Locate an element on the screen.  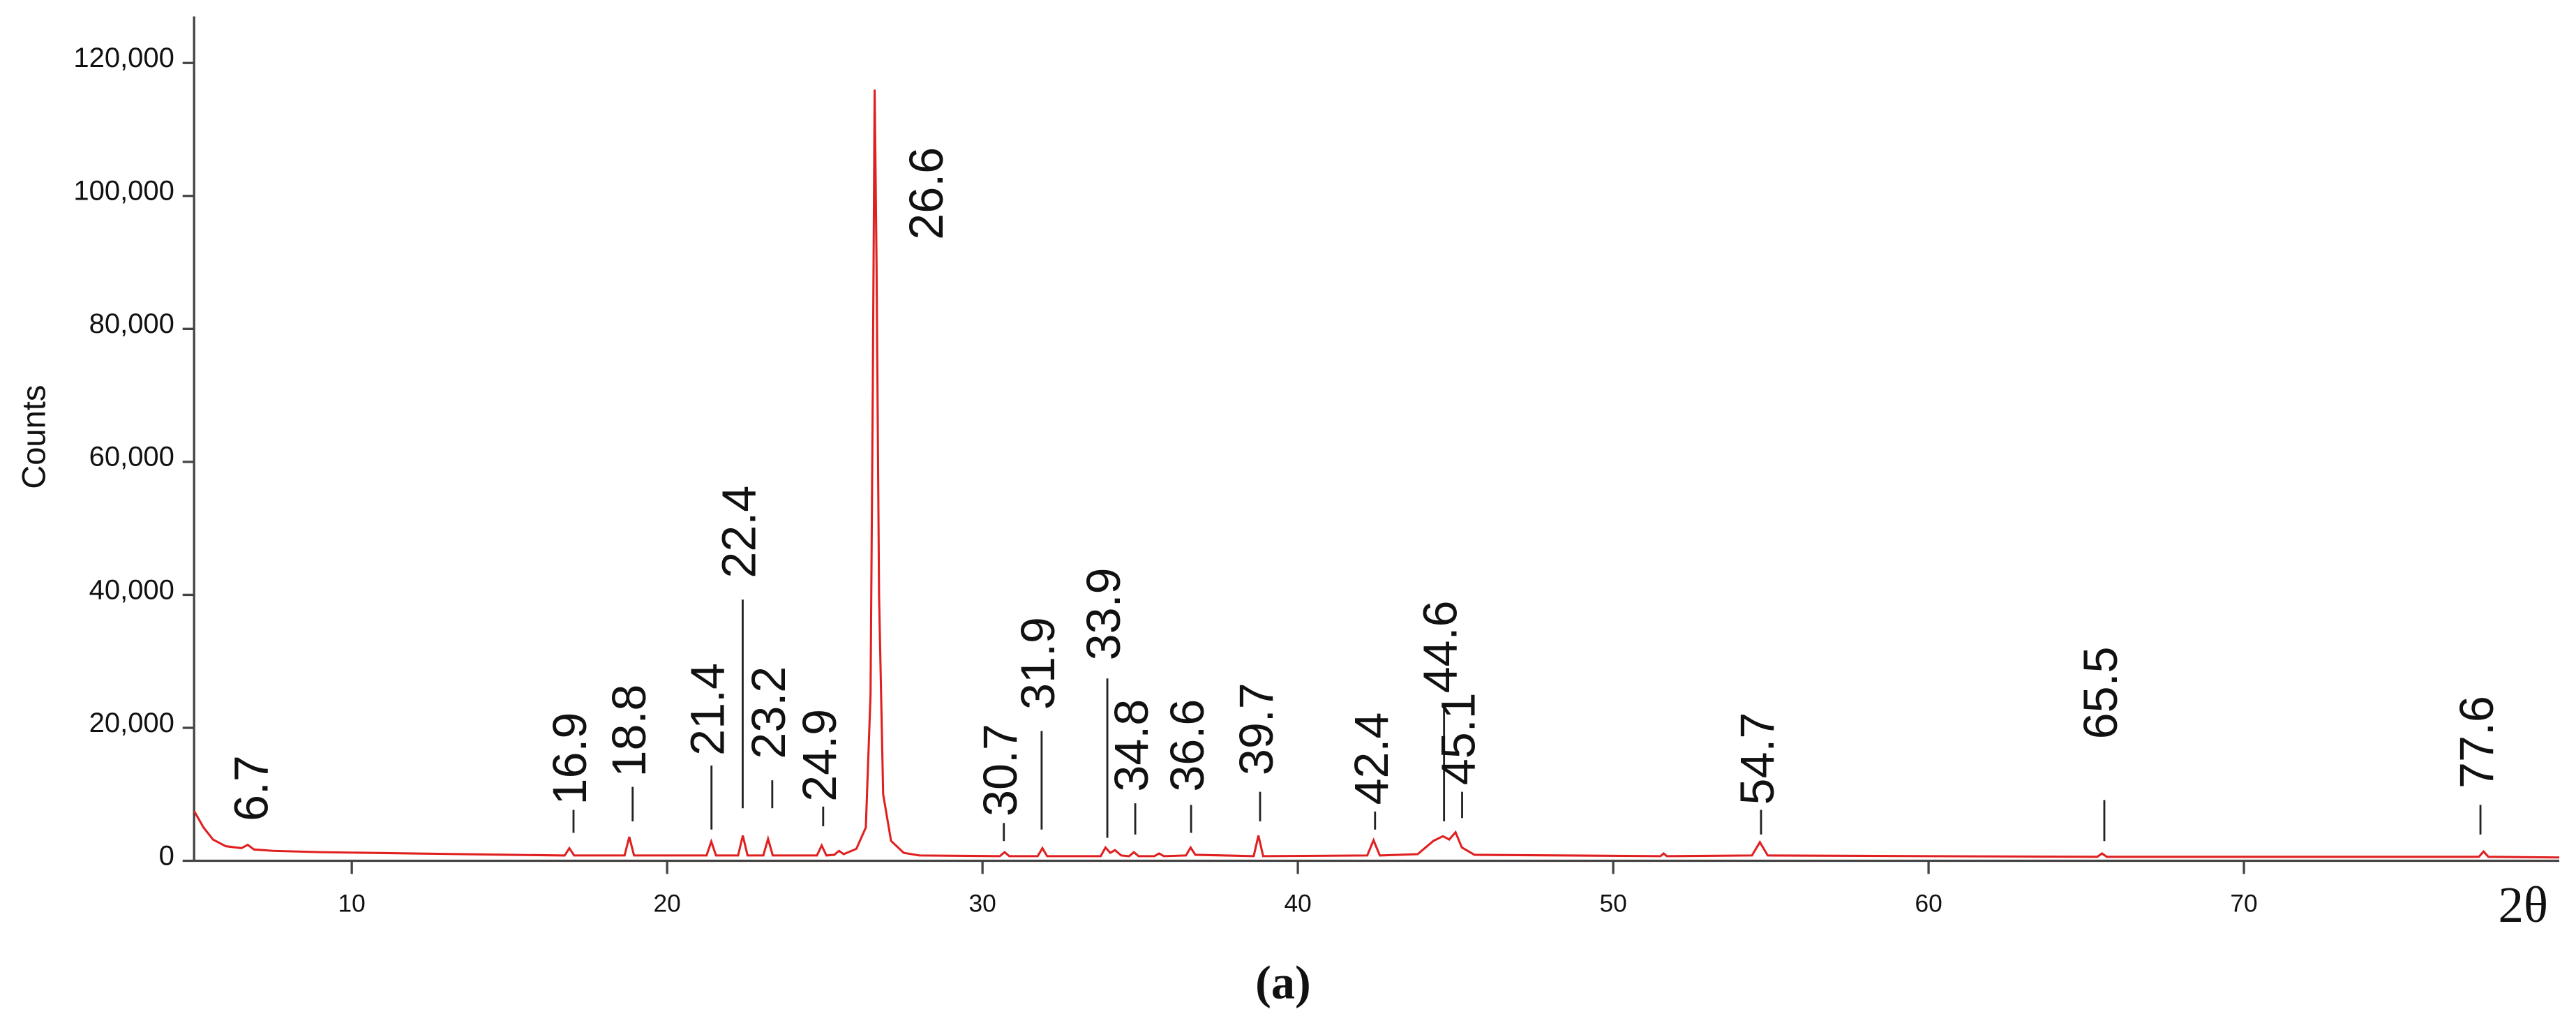
y-tick-label: 0 is located at coordinates (166, 855).